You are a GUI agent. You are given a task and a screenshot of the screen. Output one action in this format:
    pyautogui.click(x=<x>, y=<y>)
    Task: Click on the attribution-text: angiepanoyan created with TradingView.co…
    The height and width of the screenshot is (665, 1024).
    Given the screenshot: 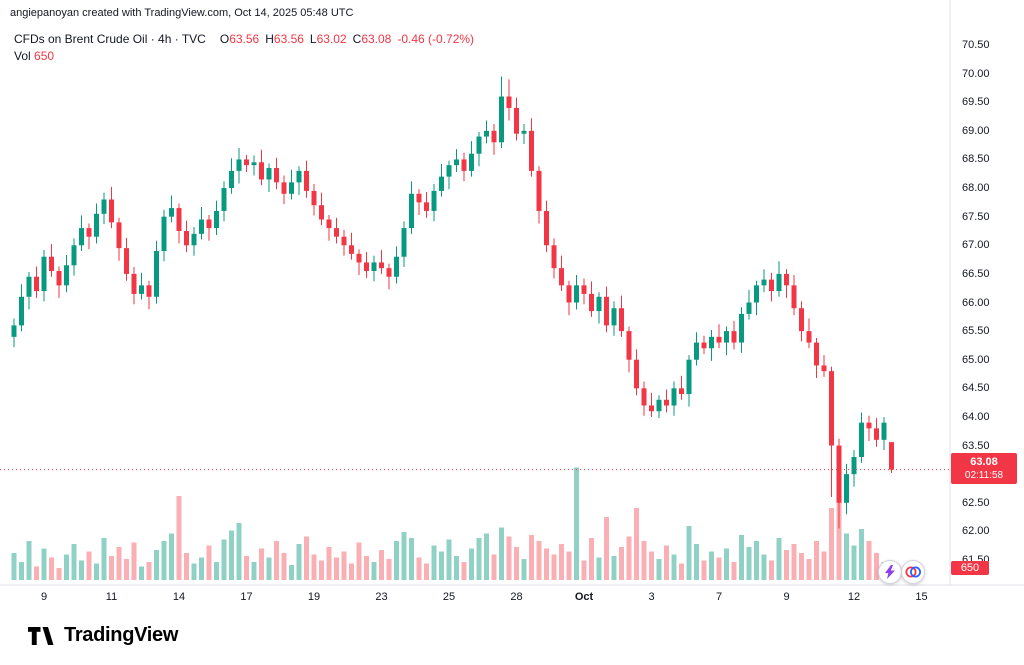 What is the action you would take?
    pyautogui.click(x=182, y=13)
    